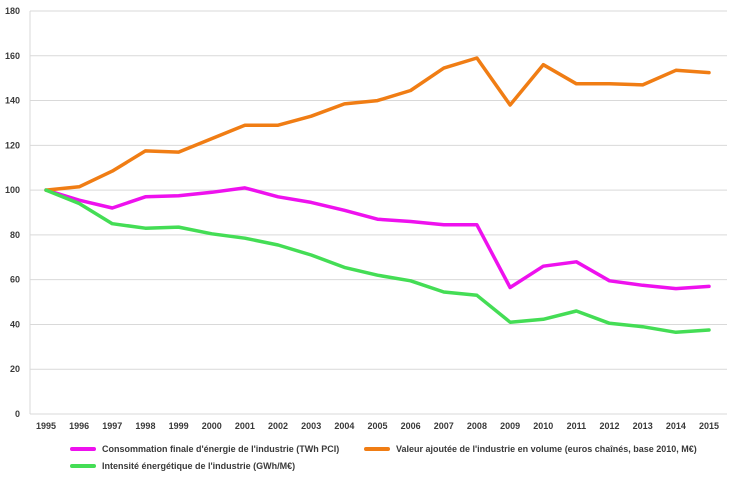  I want to click on x-tick-label: 1995, so click(46, 426).